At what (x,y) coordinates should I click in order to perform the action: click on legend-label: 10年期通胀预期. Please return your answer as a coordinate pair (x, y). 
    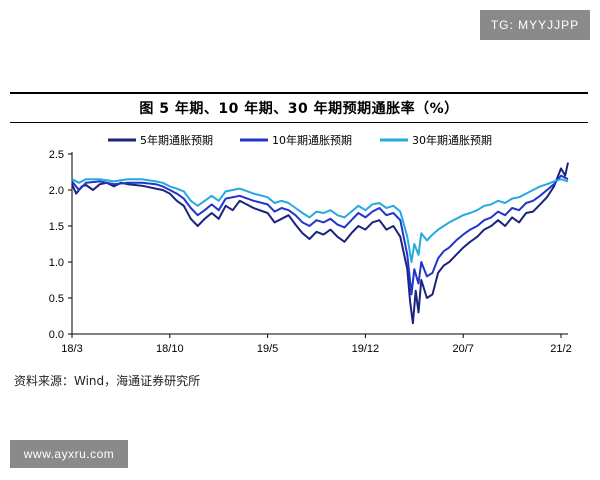
    Looking at the image, I should click on (312, 140).